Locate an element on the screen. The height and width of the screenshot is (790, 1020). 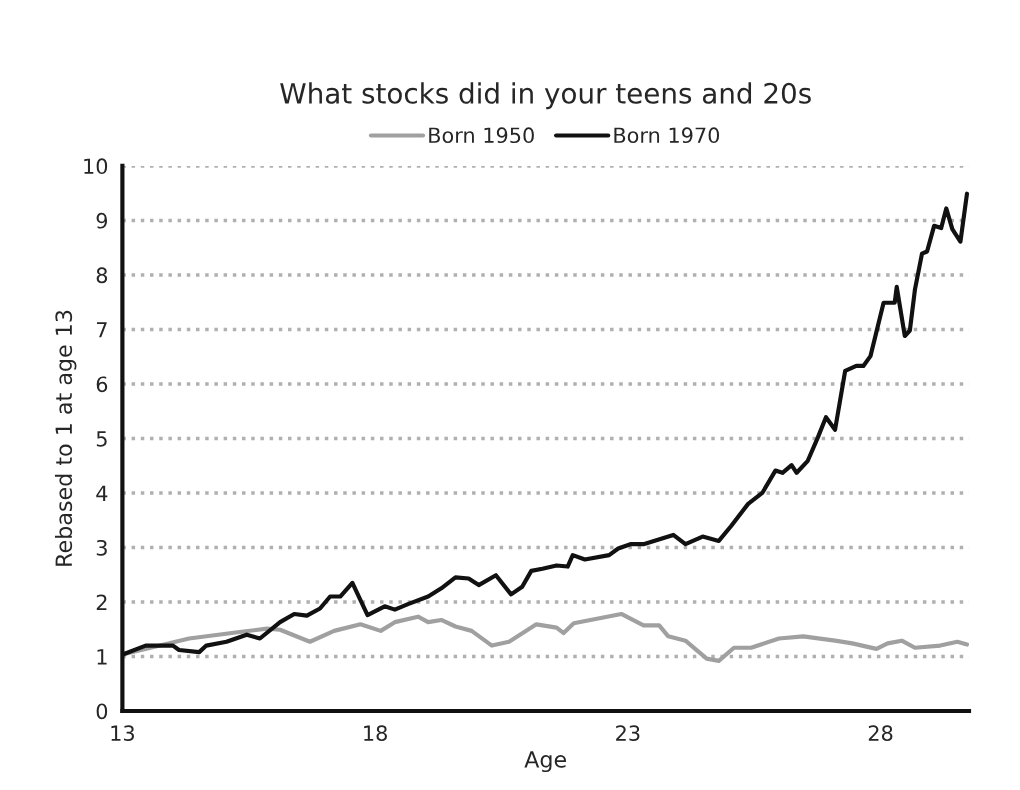
legend-label: Born 1970 is located at coordinates (667, 135).